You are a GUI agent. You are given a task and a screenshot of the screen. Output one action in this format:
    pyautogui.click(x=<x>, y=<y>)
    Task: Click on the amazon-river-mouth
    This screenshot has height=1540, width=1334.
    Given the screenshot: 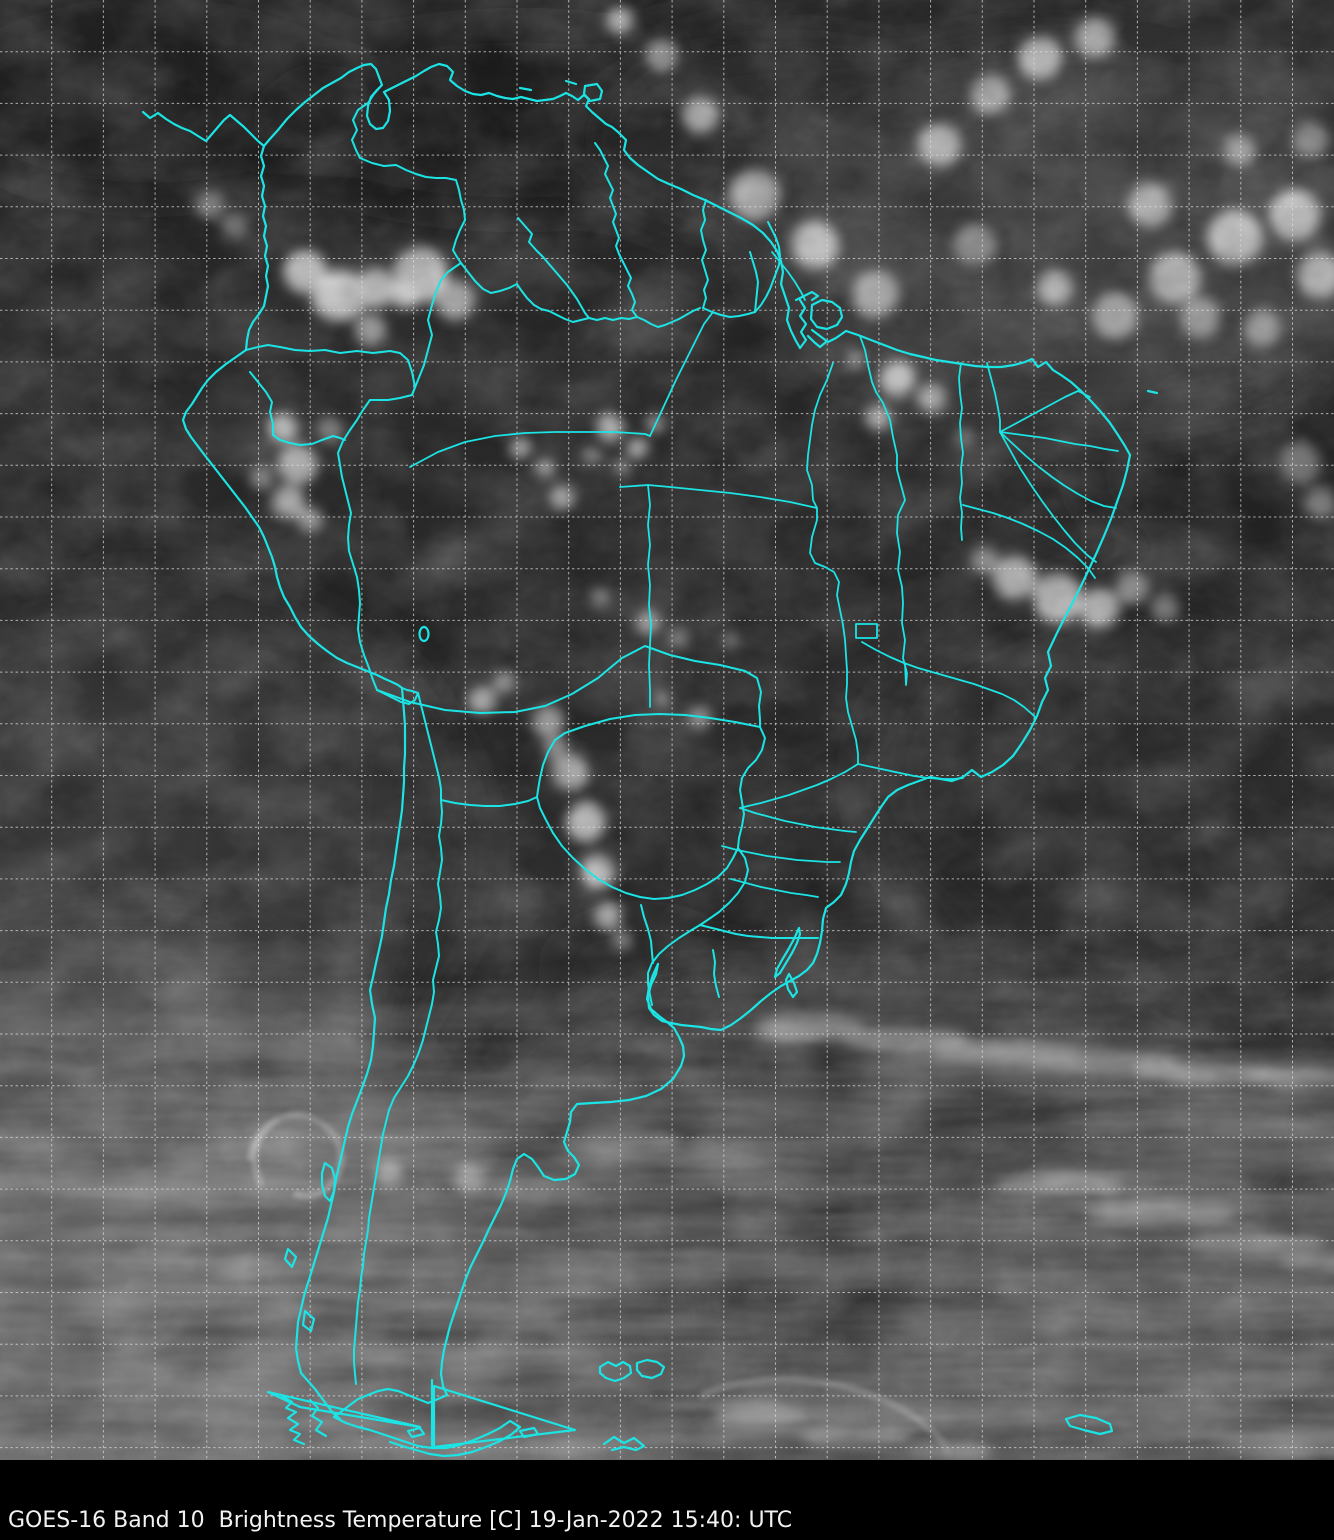 What is the action you would take?
    pyautogui.click(x=821, y=320)
    